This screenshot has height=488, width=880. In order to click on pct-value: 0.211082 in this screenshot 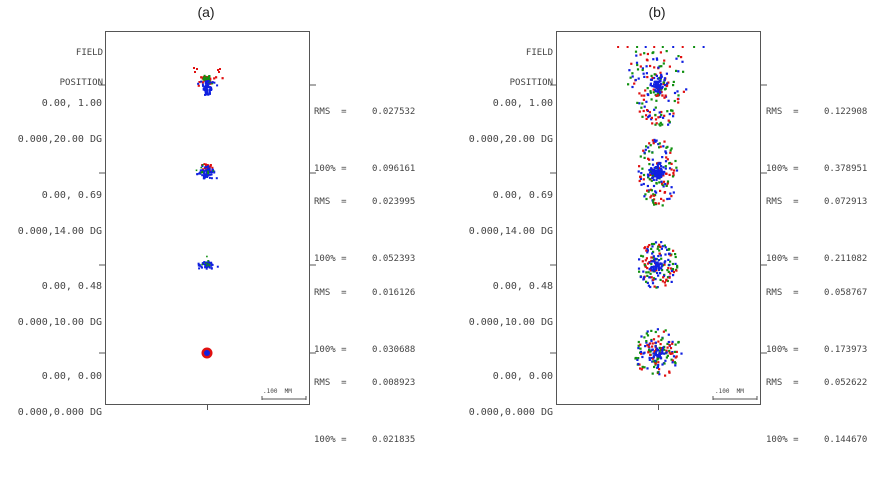, I will do `click(846, 259)`.